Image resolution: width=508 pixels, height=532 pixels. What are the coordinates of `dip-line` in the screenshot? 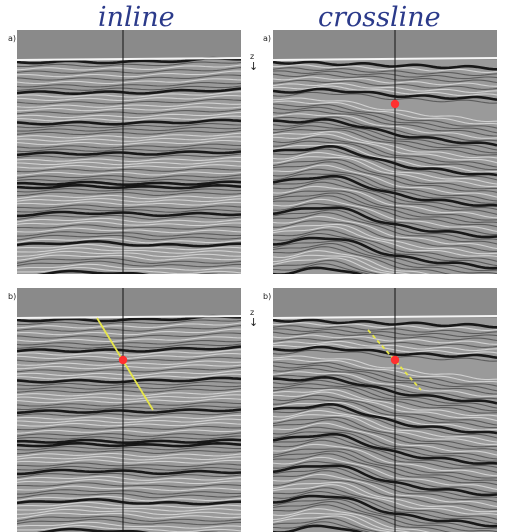 It's located at (125, 364).